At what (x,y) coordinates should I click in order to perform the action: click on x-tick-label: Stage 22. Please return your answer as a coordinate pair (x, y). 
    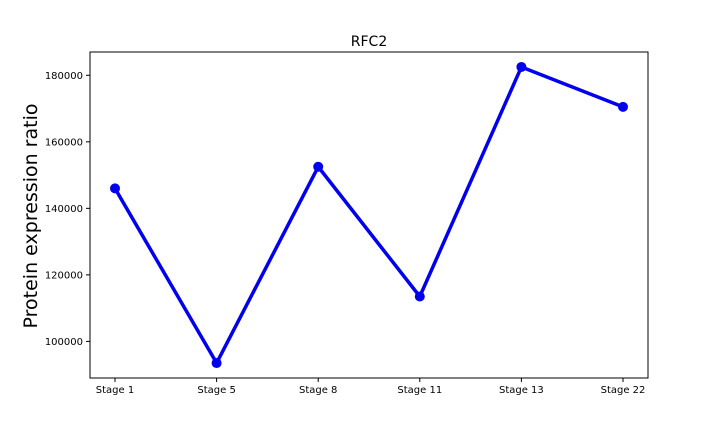
    Looking at the image, I should click on (623, 390).